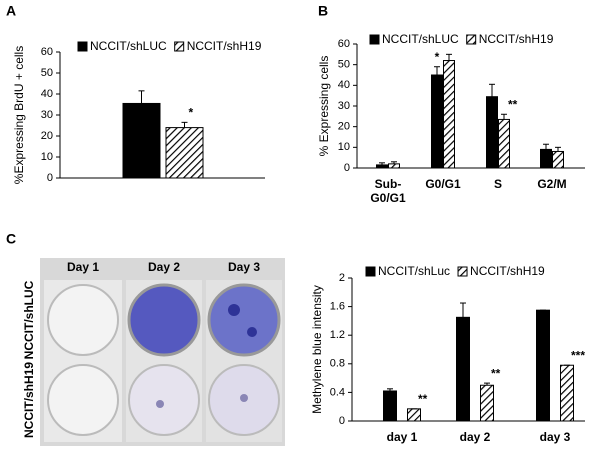 The image size is (600, 459). Describe the element at coordinates (29, 400) in the screenshot. I see `row-label: NCCIT/shH19` at that location.